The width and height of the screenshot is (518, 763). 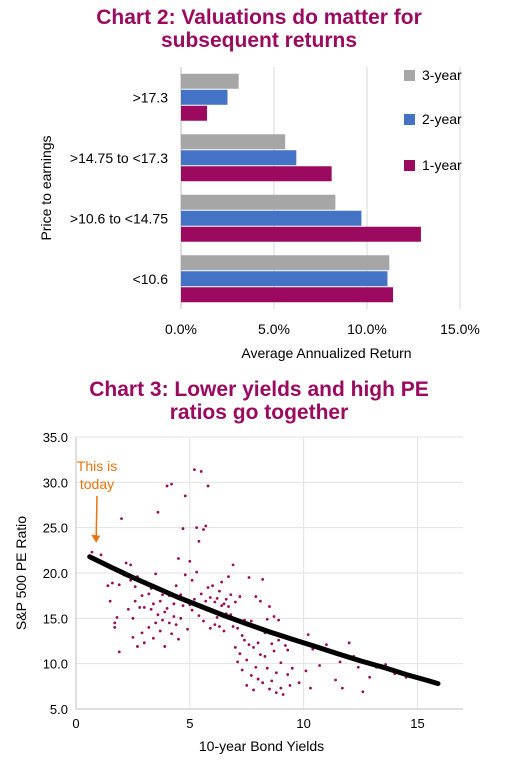 I want to click on x-tick-label: 10, so click(x=303, y=723).